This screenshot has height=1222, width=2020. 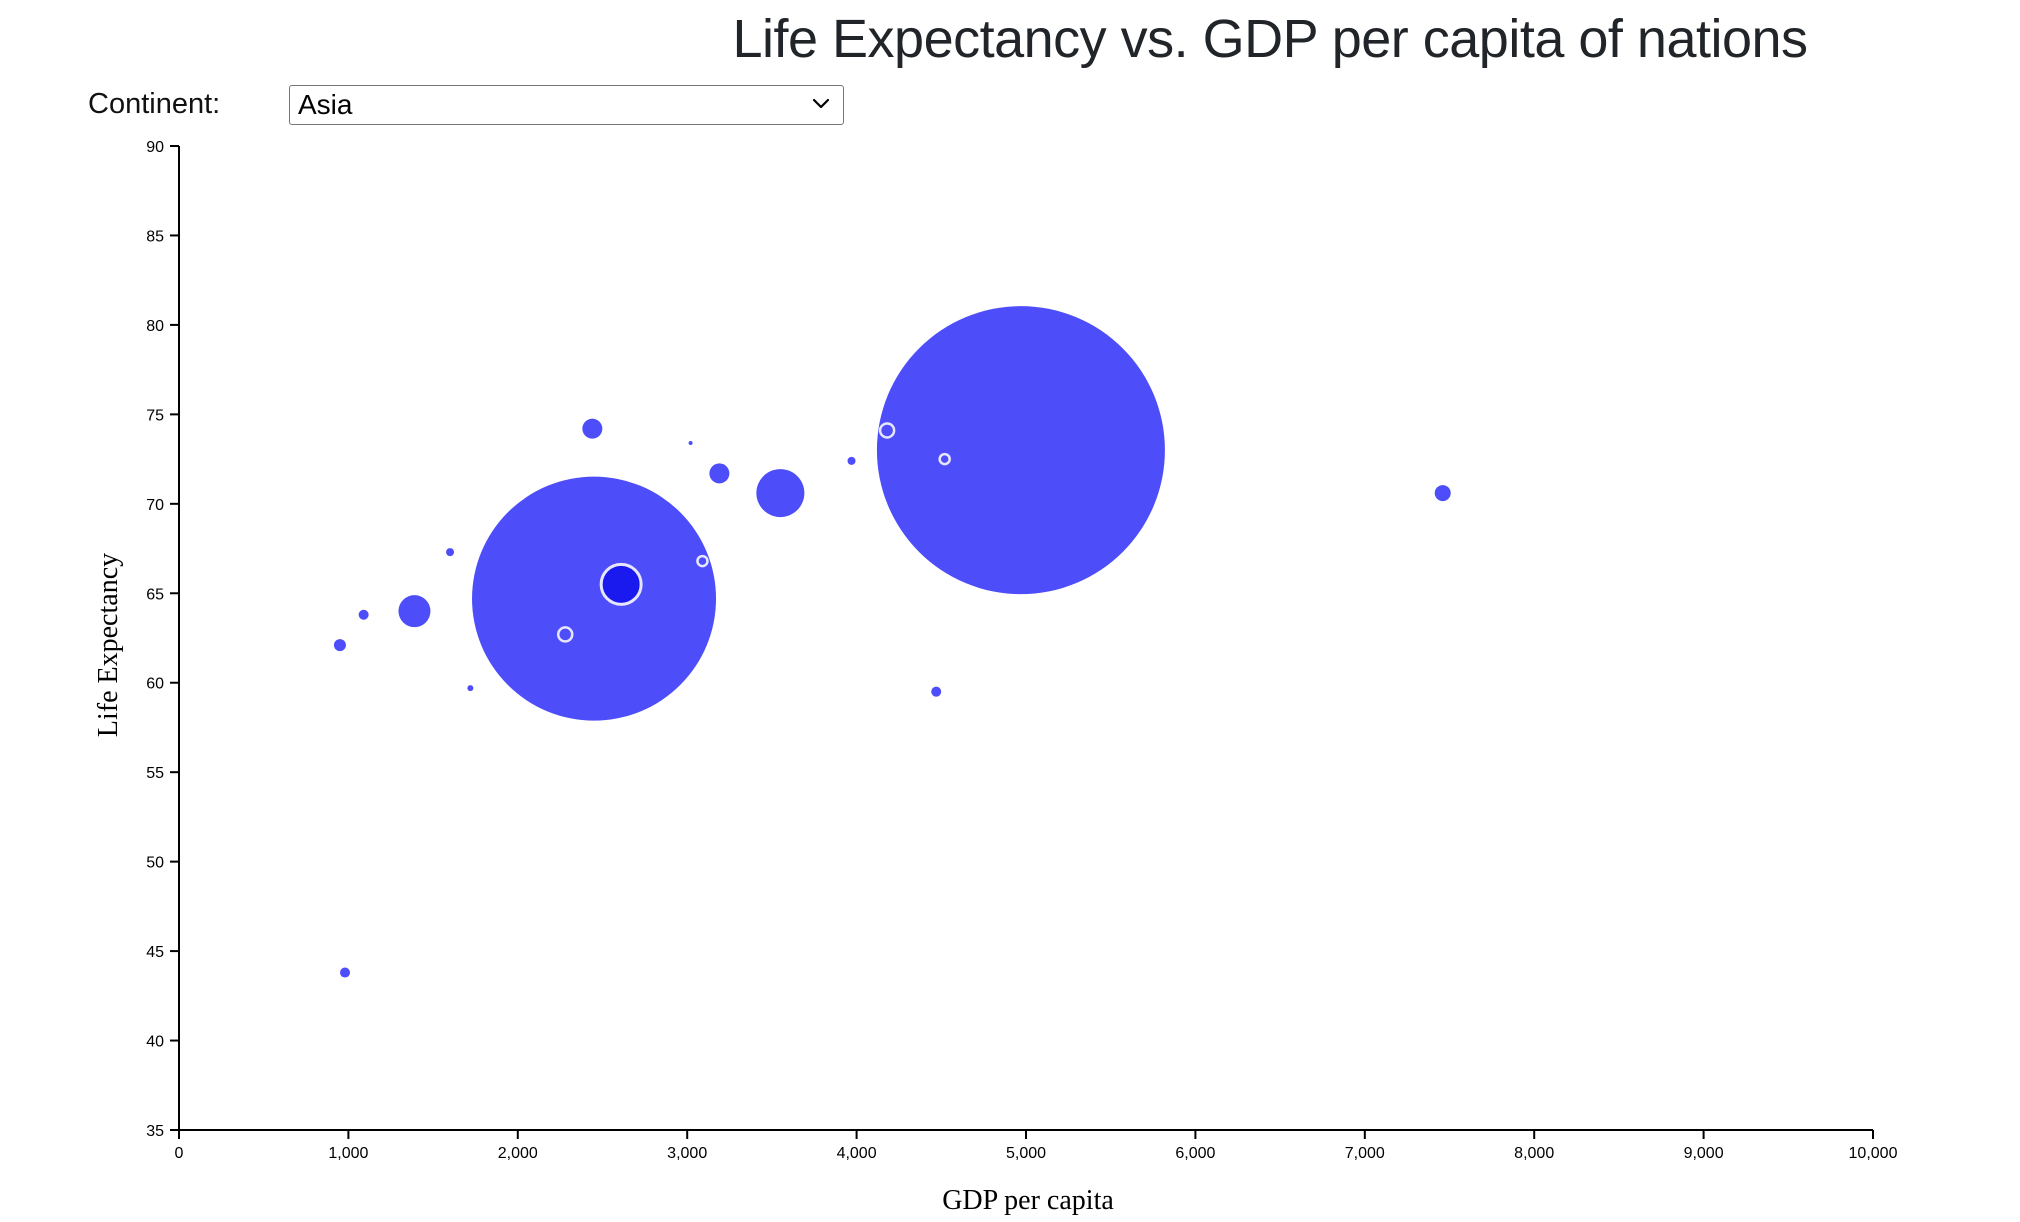 I want to click on x-tick-label: 3,000, so click(x=687, y=1153).